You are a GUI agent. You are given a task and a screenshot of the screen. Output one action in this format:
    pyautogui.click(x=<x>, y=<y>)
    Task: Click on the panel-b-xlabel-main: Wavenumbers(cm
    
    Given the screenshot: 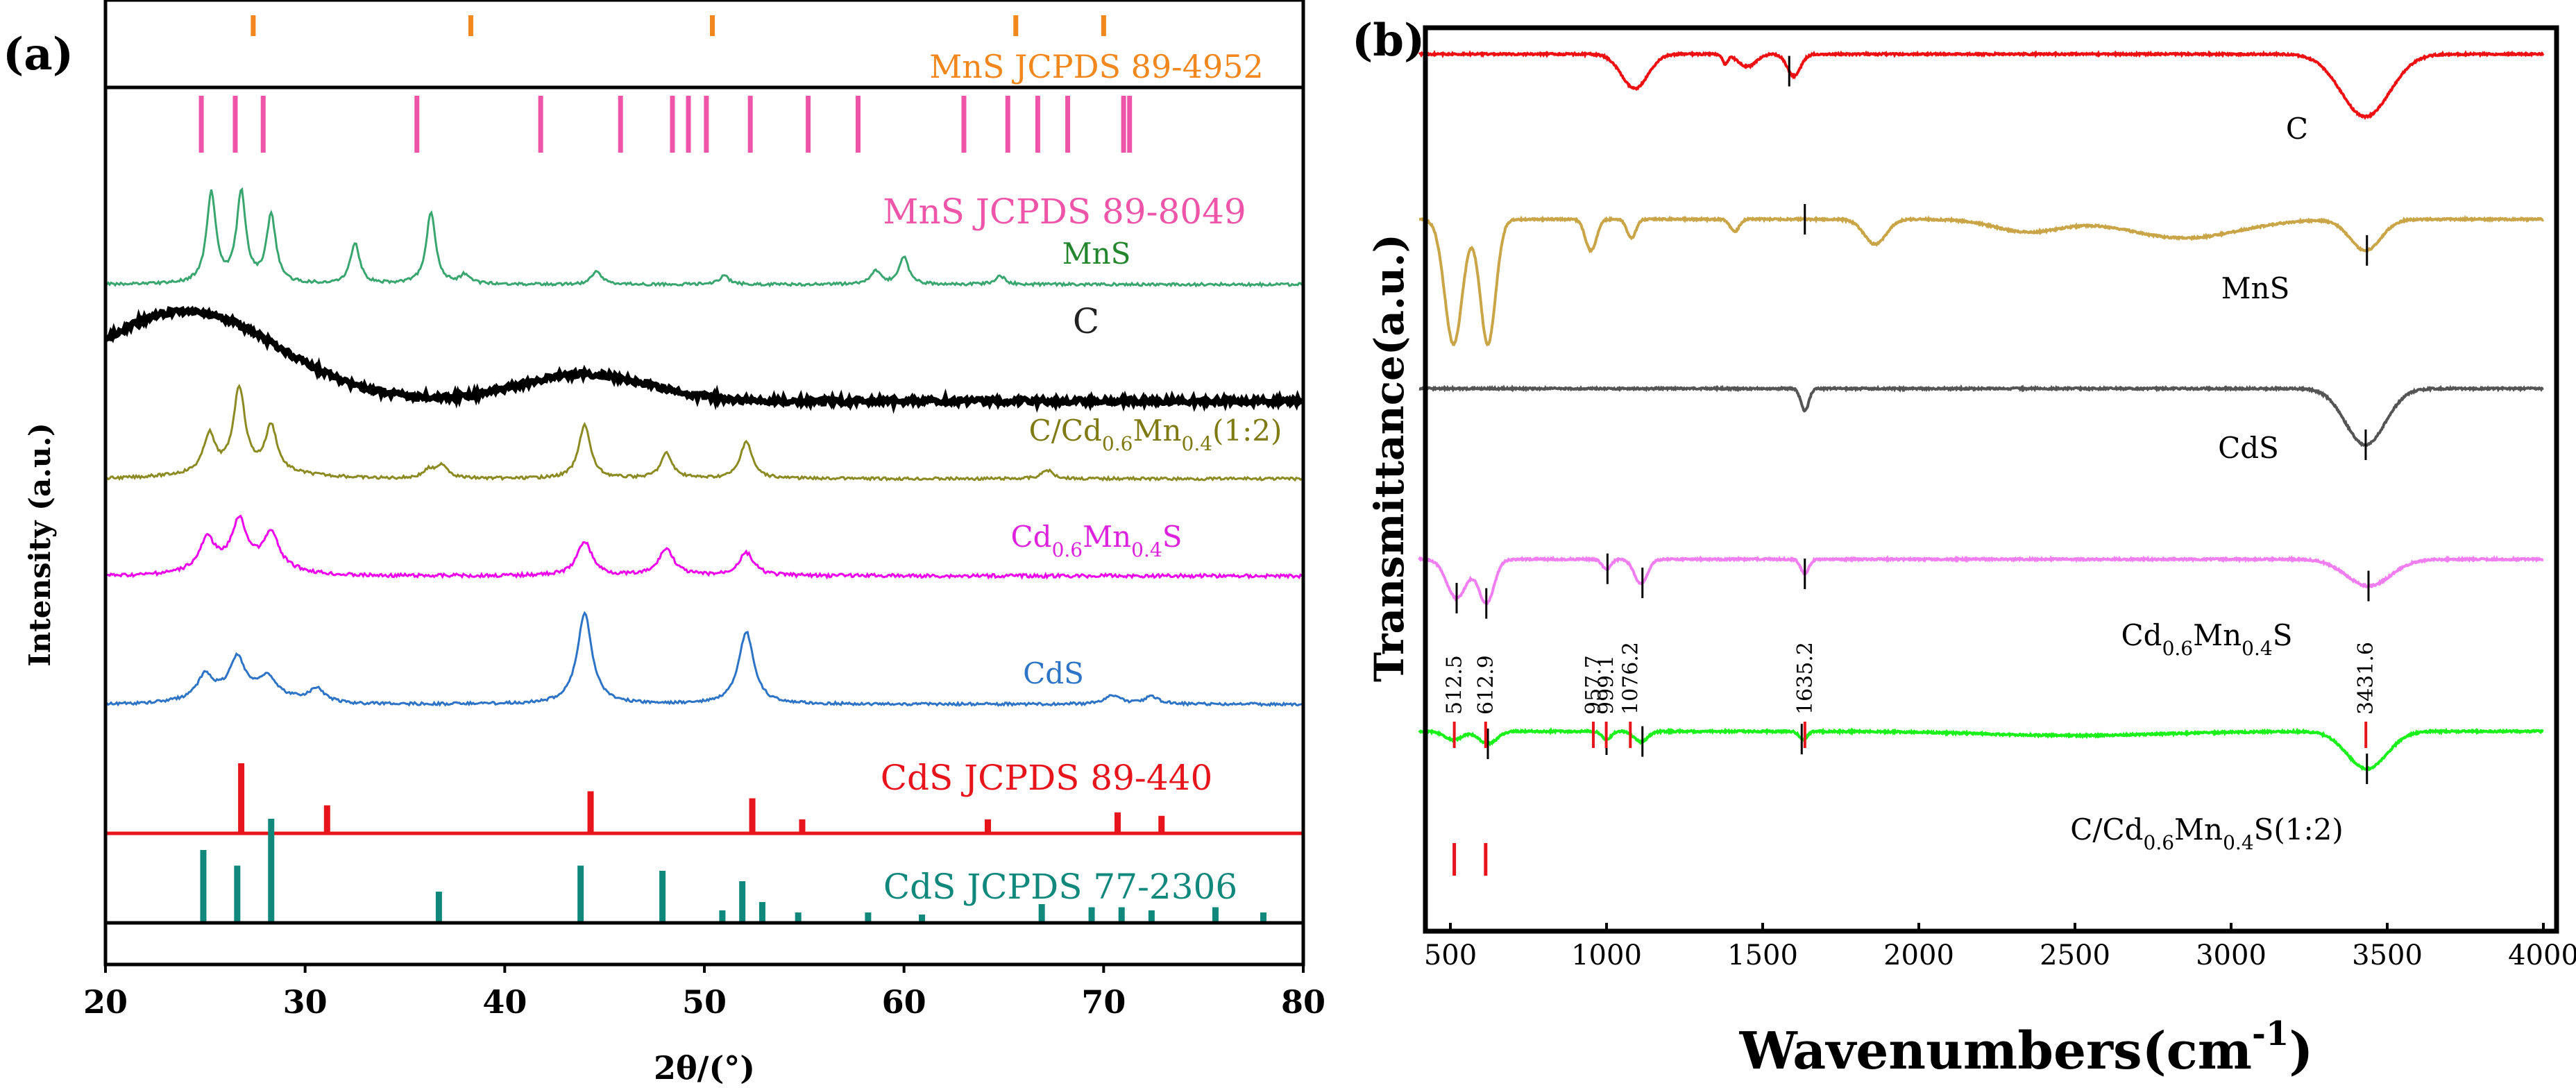 What is the action you would take?
    pyautogui.click(x=1996, y=1051)
    